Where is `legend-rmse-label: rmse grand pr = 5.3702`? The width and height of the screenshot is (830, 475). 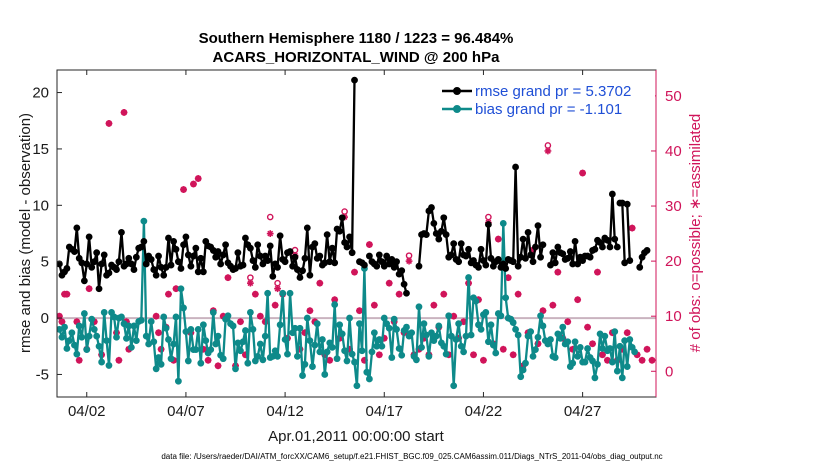 legend-rmse-label: rmse grand pr = 5.3702 is located at coordinates (553, 91).